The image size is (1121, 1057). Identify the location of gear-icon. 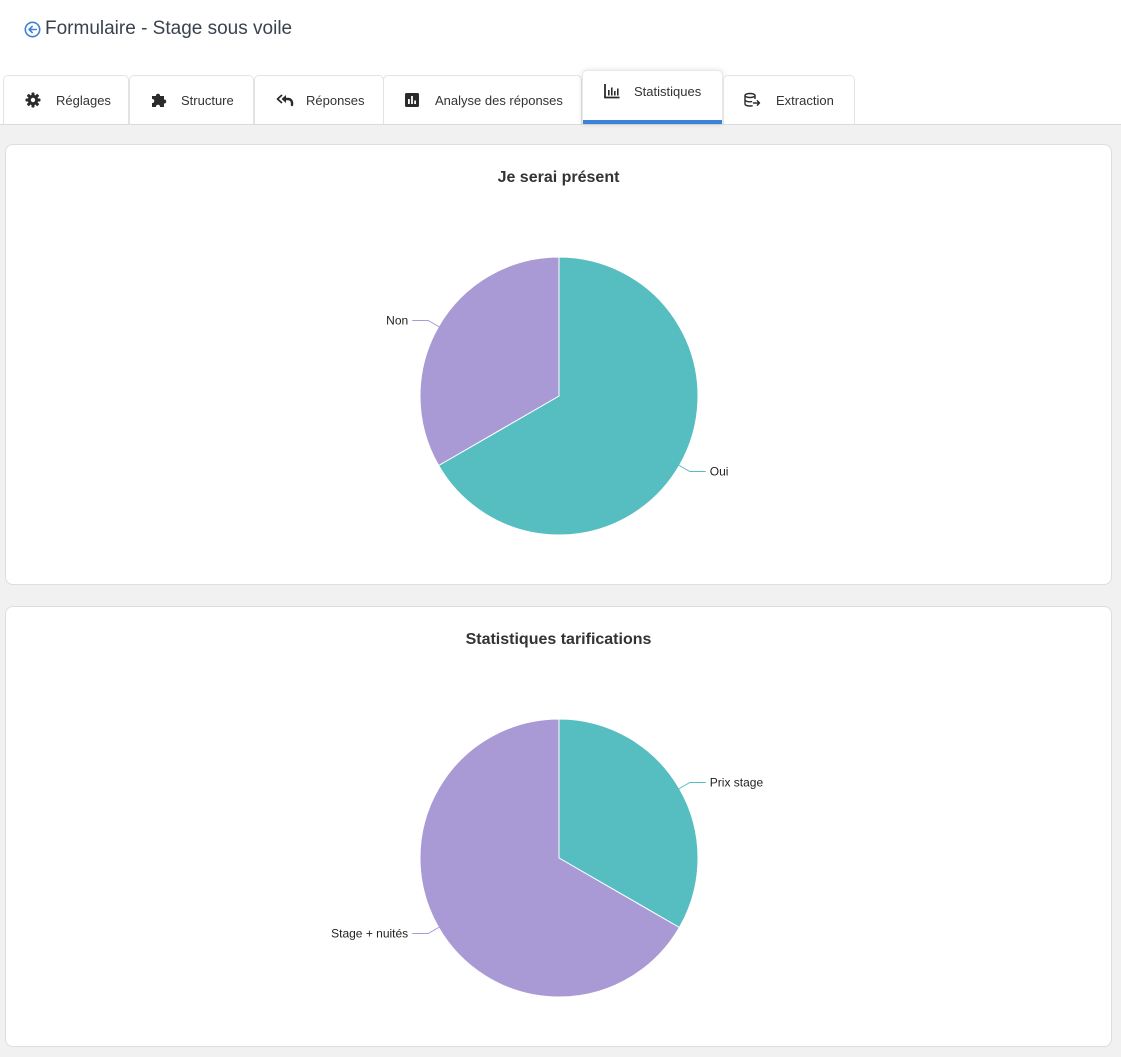
(33, 100).